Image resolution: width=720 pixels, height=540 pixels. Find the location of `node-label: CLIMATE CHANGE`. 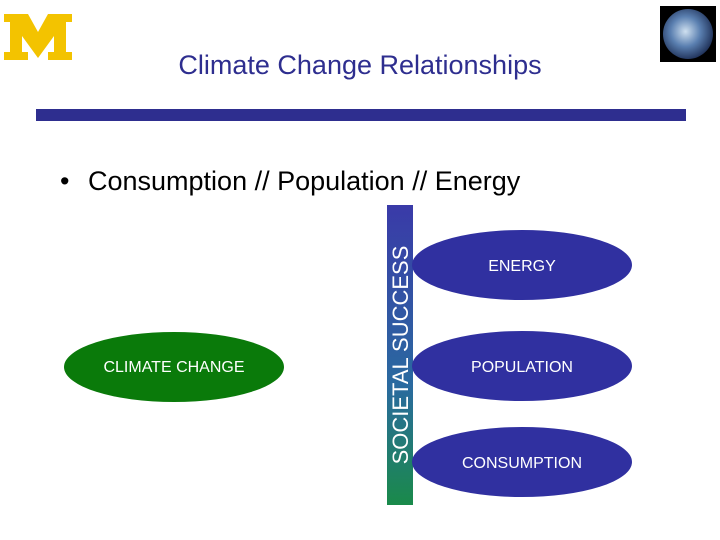

node-label: CLIMATE CHANGE is located at coordinates (173, 367).